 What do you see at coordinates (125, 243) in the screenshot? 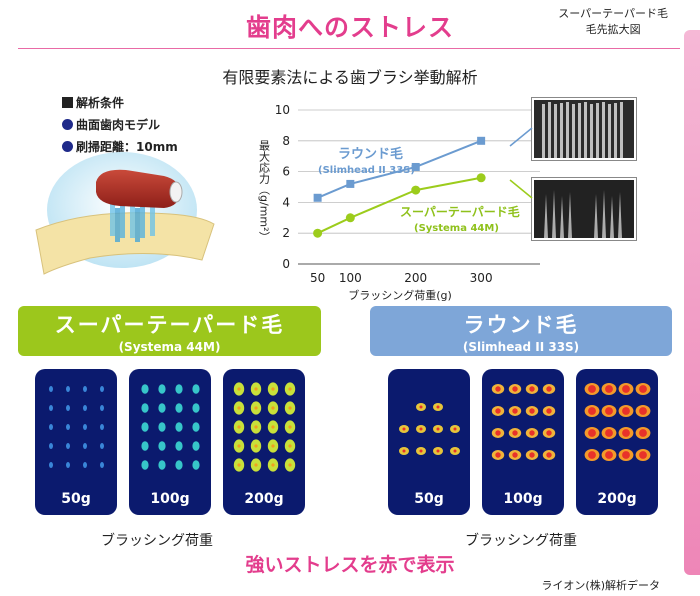
I see `gum-surface` at bounding box center [125, 243].